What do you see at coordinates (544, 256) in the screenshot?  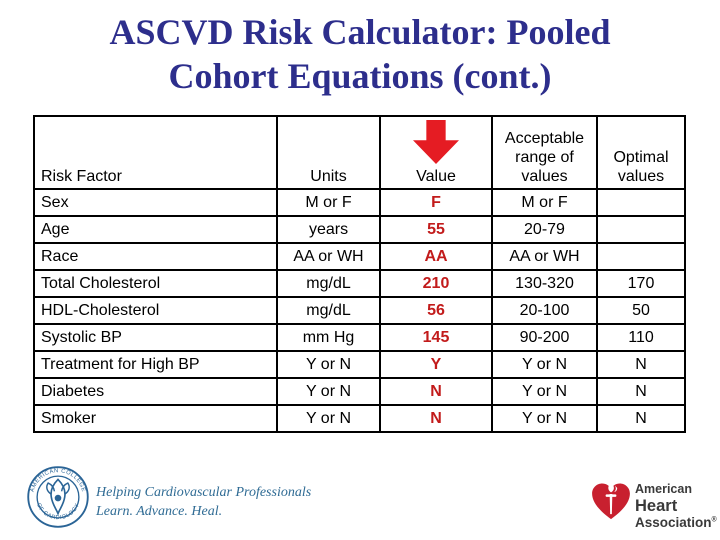 I see `cell-range: AA or WH` at bounding box center [544, 256].